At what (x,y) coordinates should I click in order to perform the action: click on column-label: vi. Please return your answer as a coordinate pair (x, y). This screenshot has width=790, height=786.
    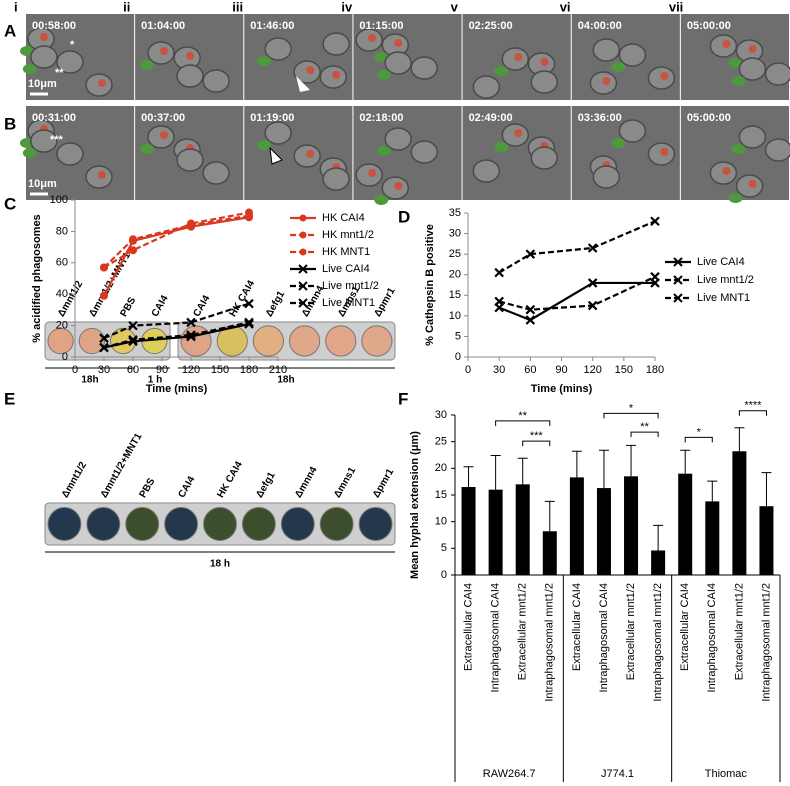
    Looking at the image, I should click on (565, 7).